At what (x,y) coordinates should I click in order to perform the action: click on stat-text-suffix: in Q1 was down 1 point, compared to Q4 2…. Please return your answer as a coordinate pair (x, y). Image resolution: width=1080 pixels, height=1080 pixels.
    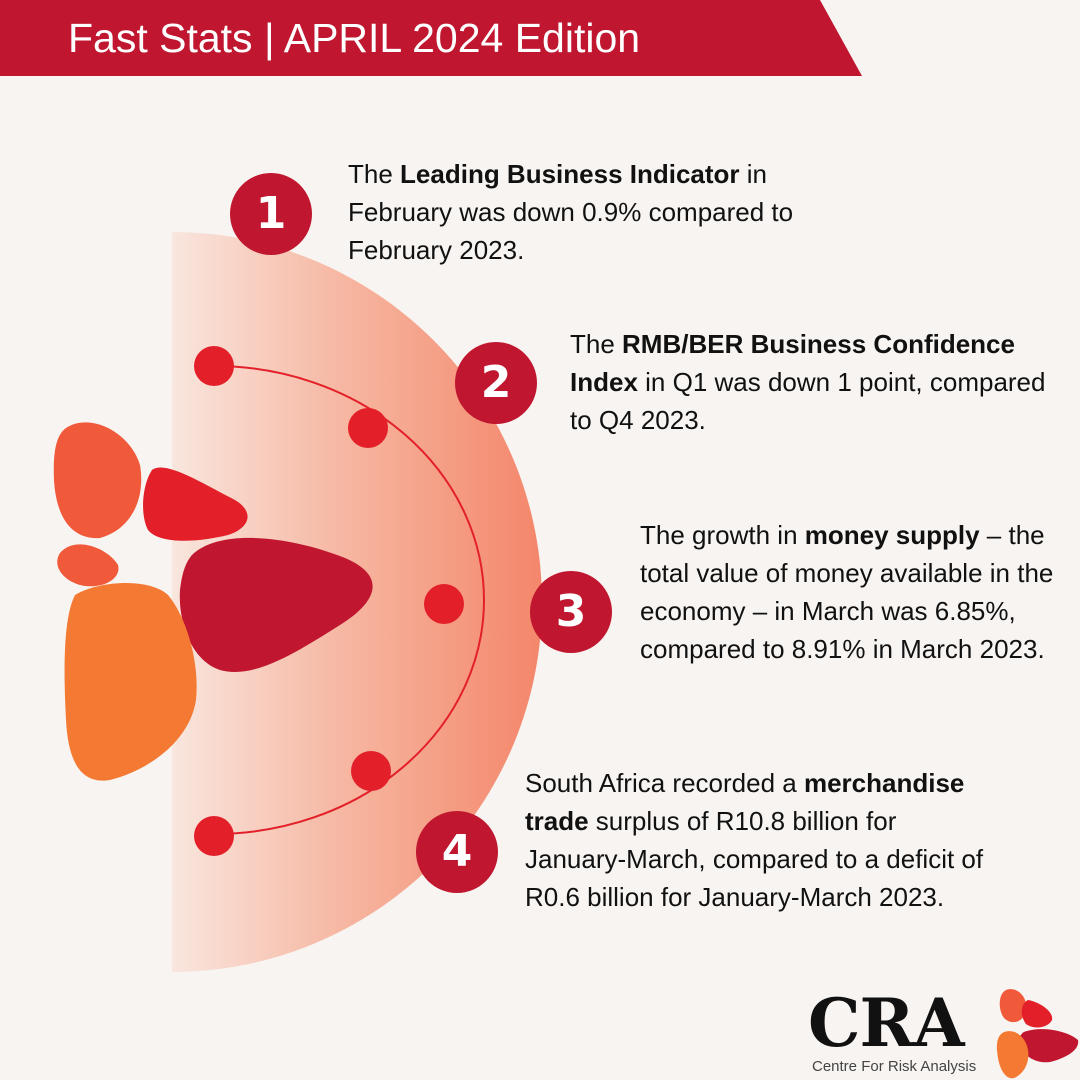
    Looking at the image, I should click on (808, 401).